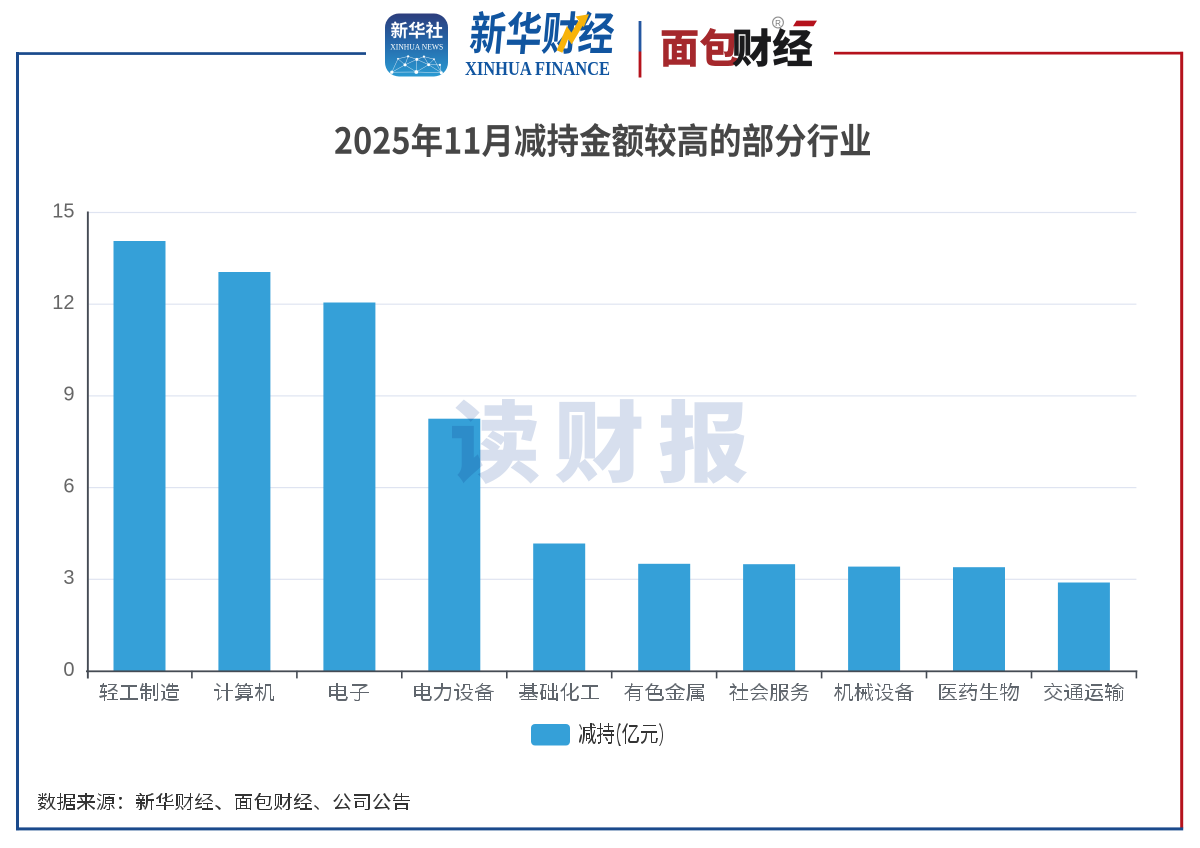 The image size is (1200, 848). What do you see at coordinates (68, 670) in the screenshot?
I see `svg-text: 0` at bounding box center [68, 670].